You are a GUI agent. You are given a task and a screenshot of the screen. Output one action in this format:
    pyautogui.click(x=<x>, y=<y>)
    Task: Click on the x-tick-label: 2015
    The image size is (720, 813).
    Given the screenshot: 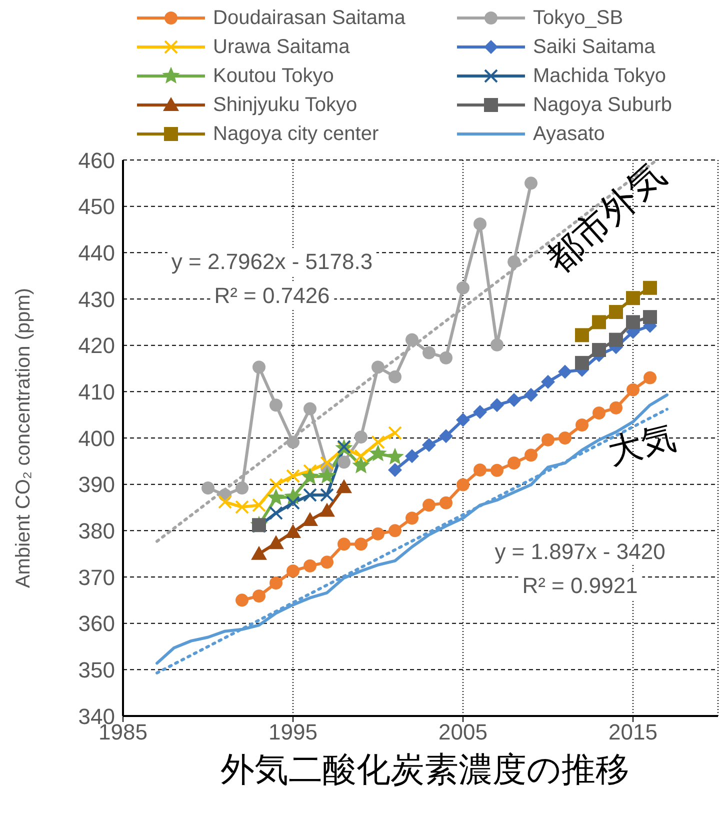 What is the action you would take?
    pyautogui.click(x=633, y=732)
    